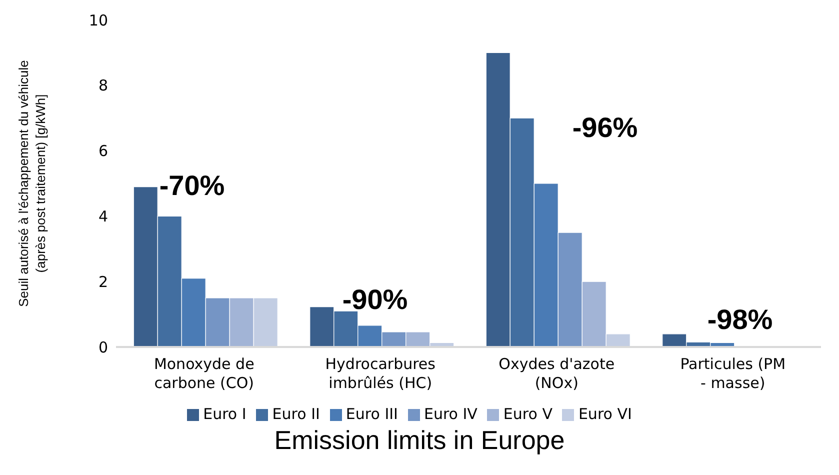 Image resolution: width=839 pixels, height=475 pixels. I want to click on y-axis-title: Seuil autorisé à l'échappement du véhicule (après post traitement) [g/kWh], so click(32, 183).